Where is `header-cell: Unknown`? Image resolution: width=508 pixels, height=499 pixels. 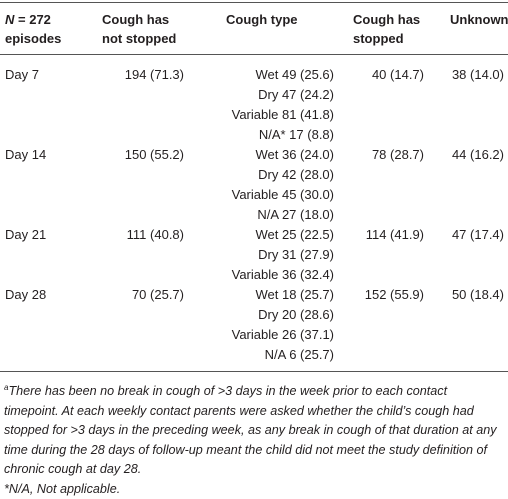
header-cell: Unknown is located at coordinates (479, 19).